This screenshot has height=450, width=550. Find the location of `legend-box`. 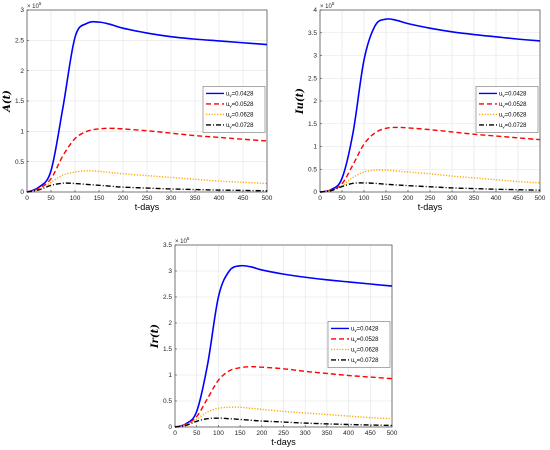

legend-box is located at coordinates (359, 344).